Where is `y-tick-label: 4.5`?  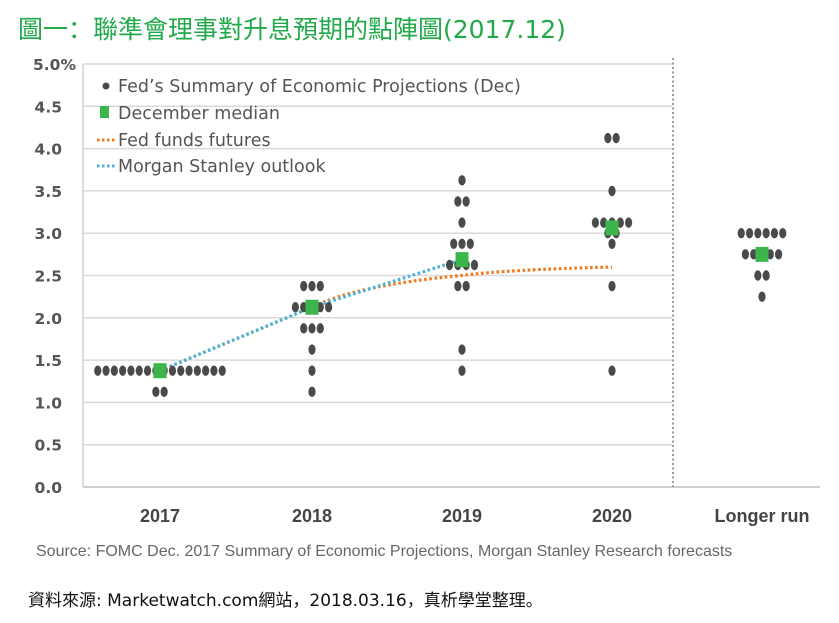
y-tick-label: 4.5 is located at coordinates (48, 107).